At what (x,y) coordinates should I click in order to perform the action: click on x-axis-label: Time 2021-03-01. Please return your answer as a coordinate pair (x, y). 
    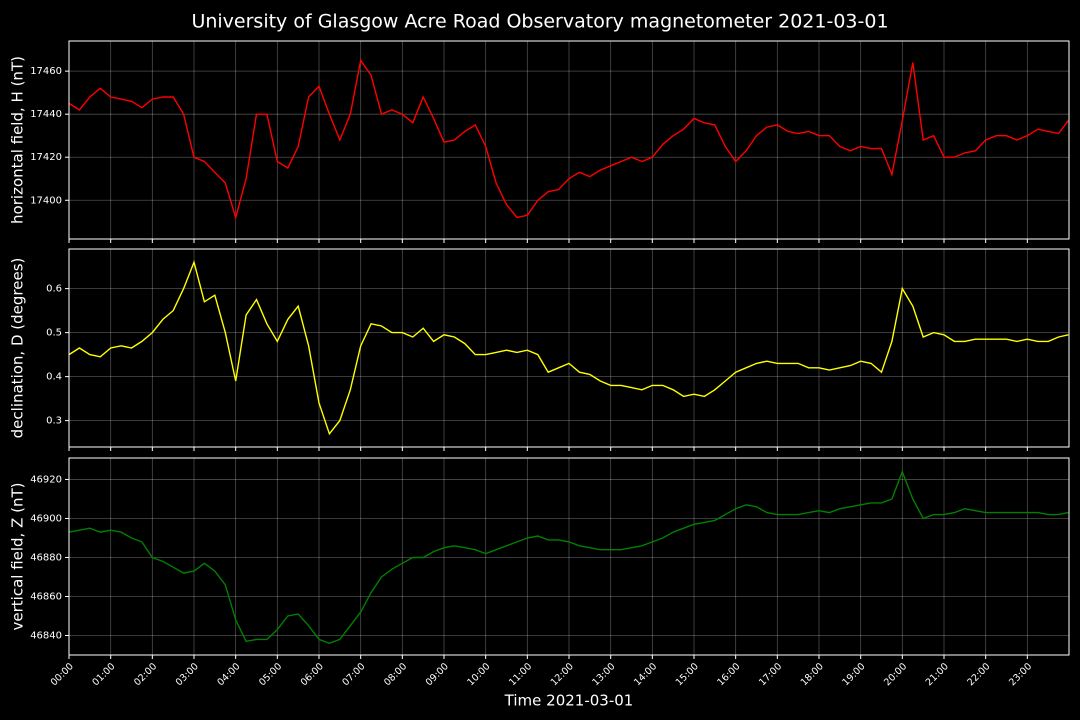
    Looking at the image, I should click on (569, 701).